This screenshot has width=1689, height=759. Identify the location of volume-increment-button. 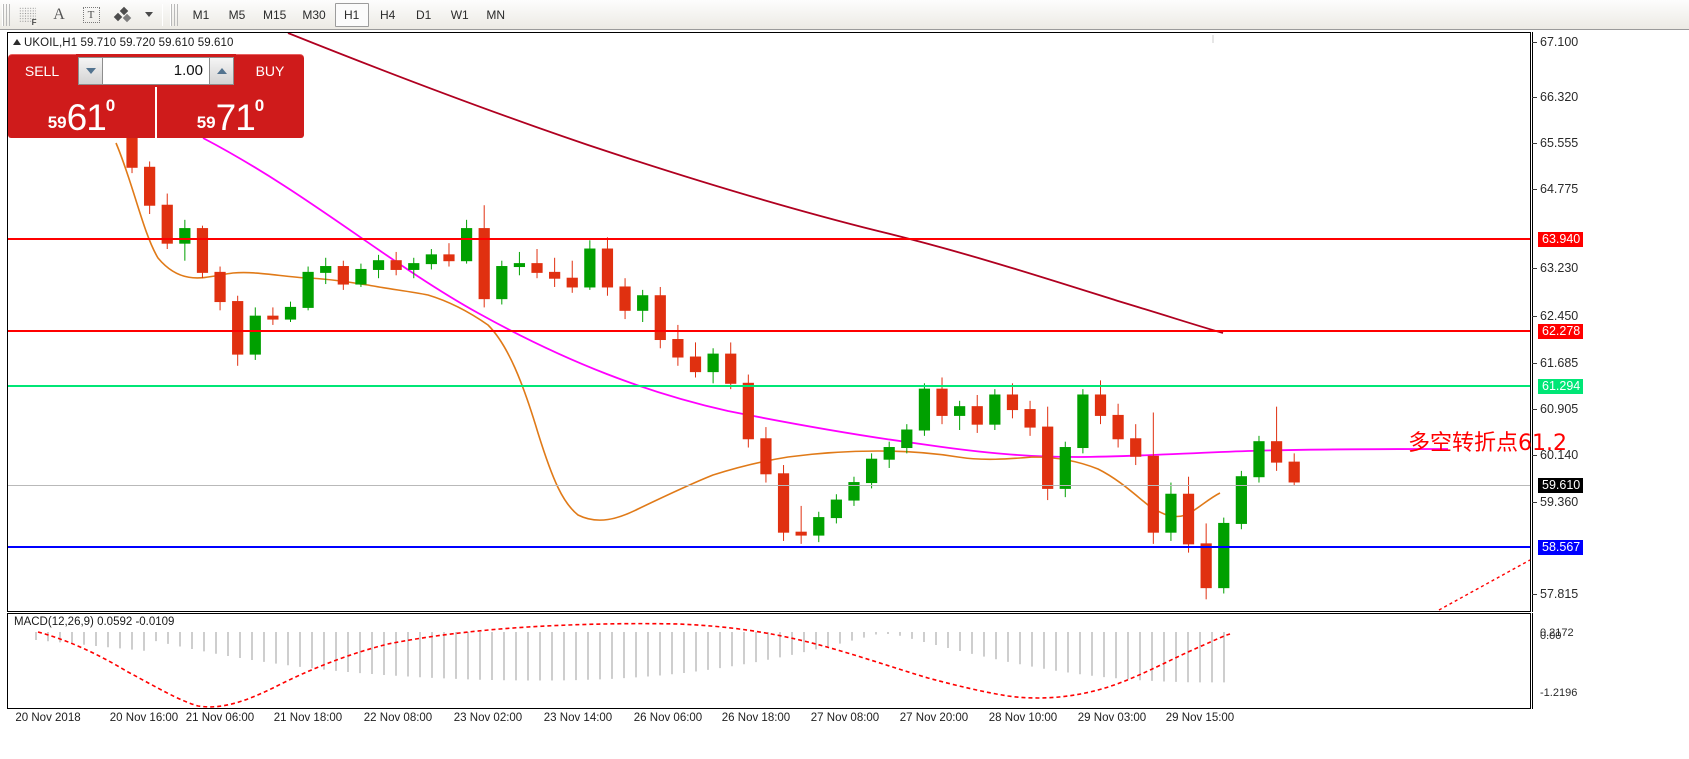
(221, 70).